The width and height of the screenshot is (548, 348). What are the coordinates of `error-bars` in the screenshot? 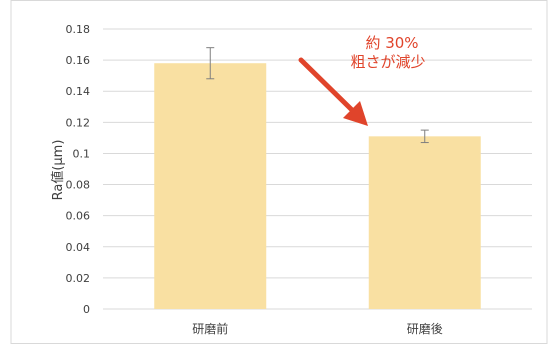 It's located at (317, 95).